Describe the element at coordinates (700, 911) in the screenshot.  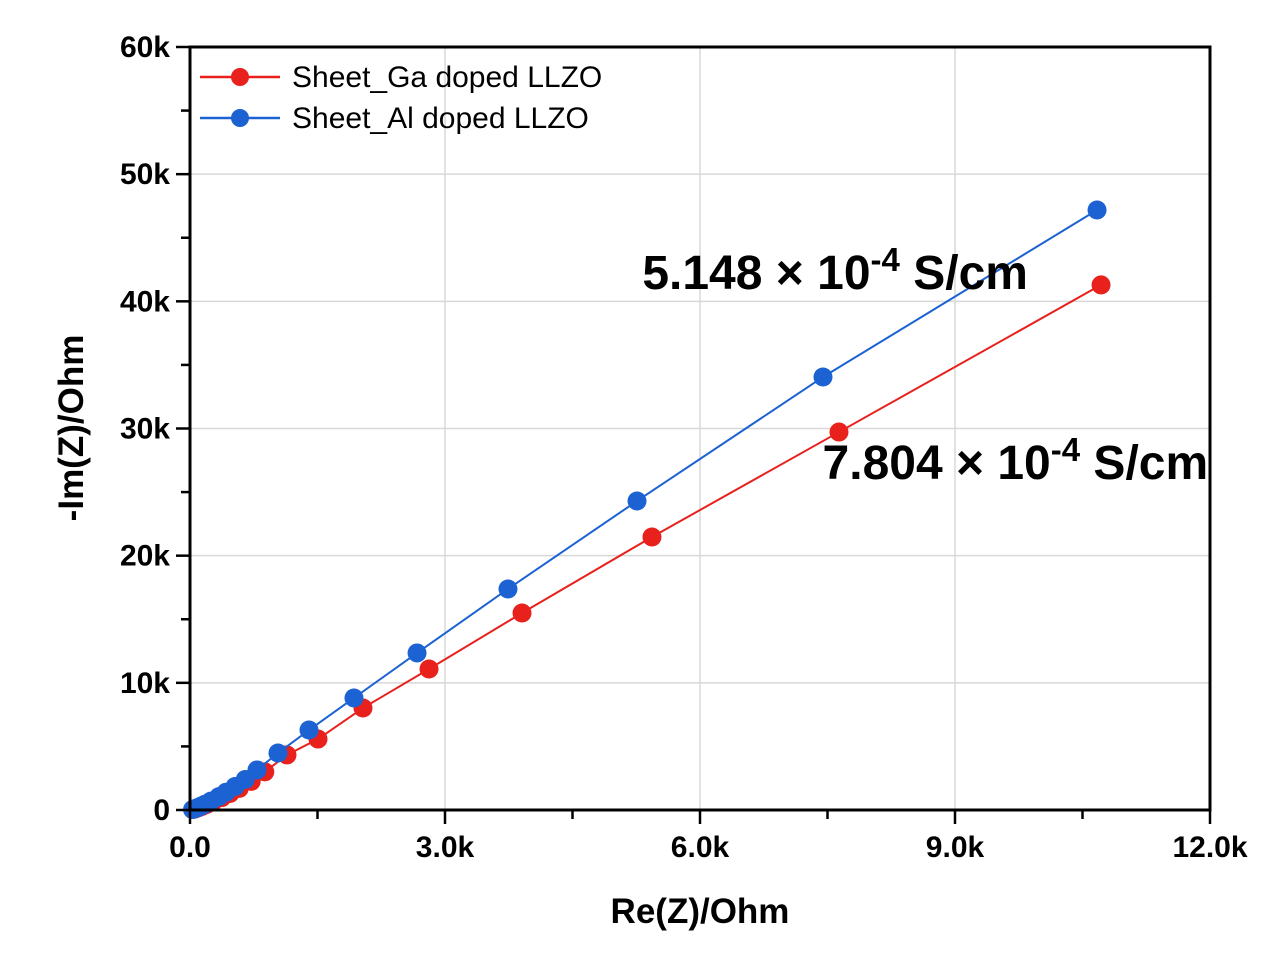
I see `x-axis-title: Re(Z)/Ohm` at that location.